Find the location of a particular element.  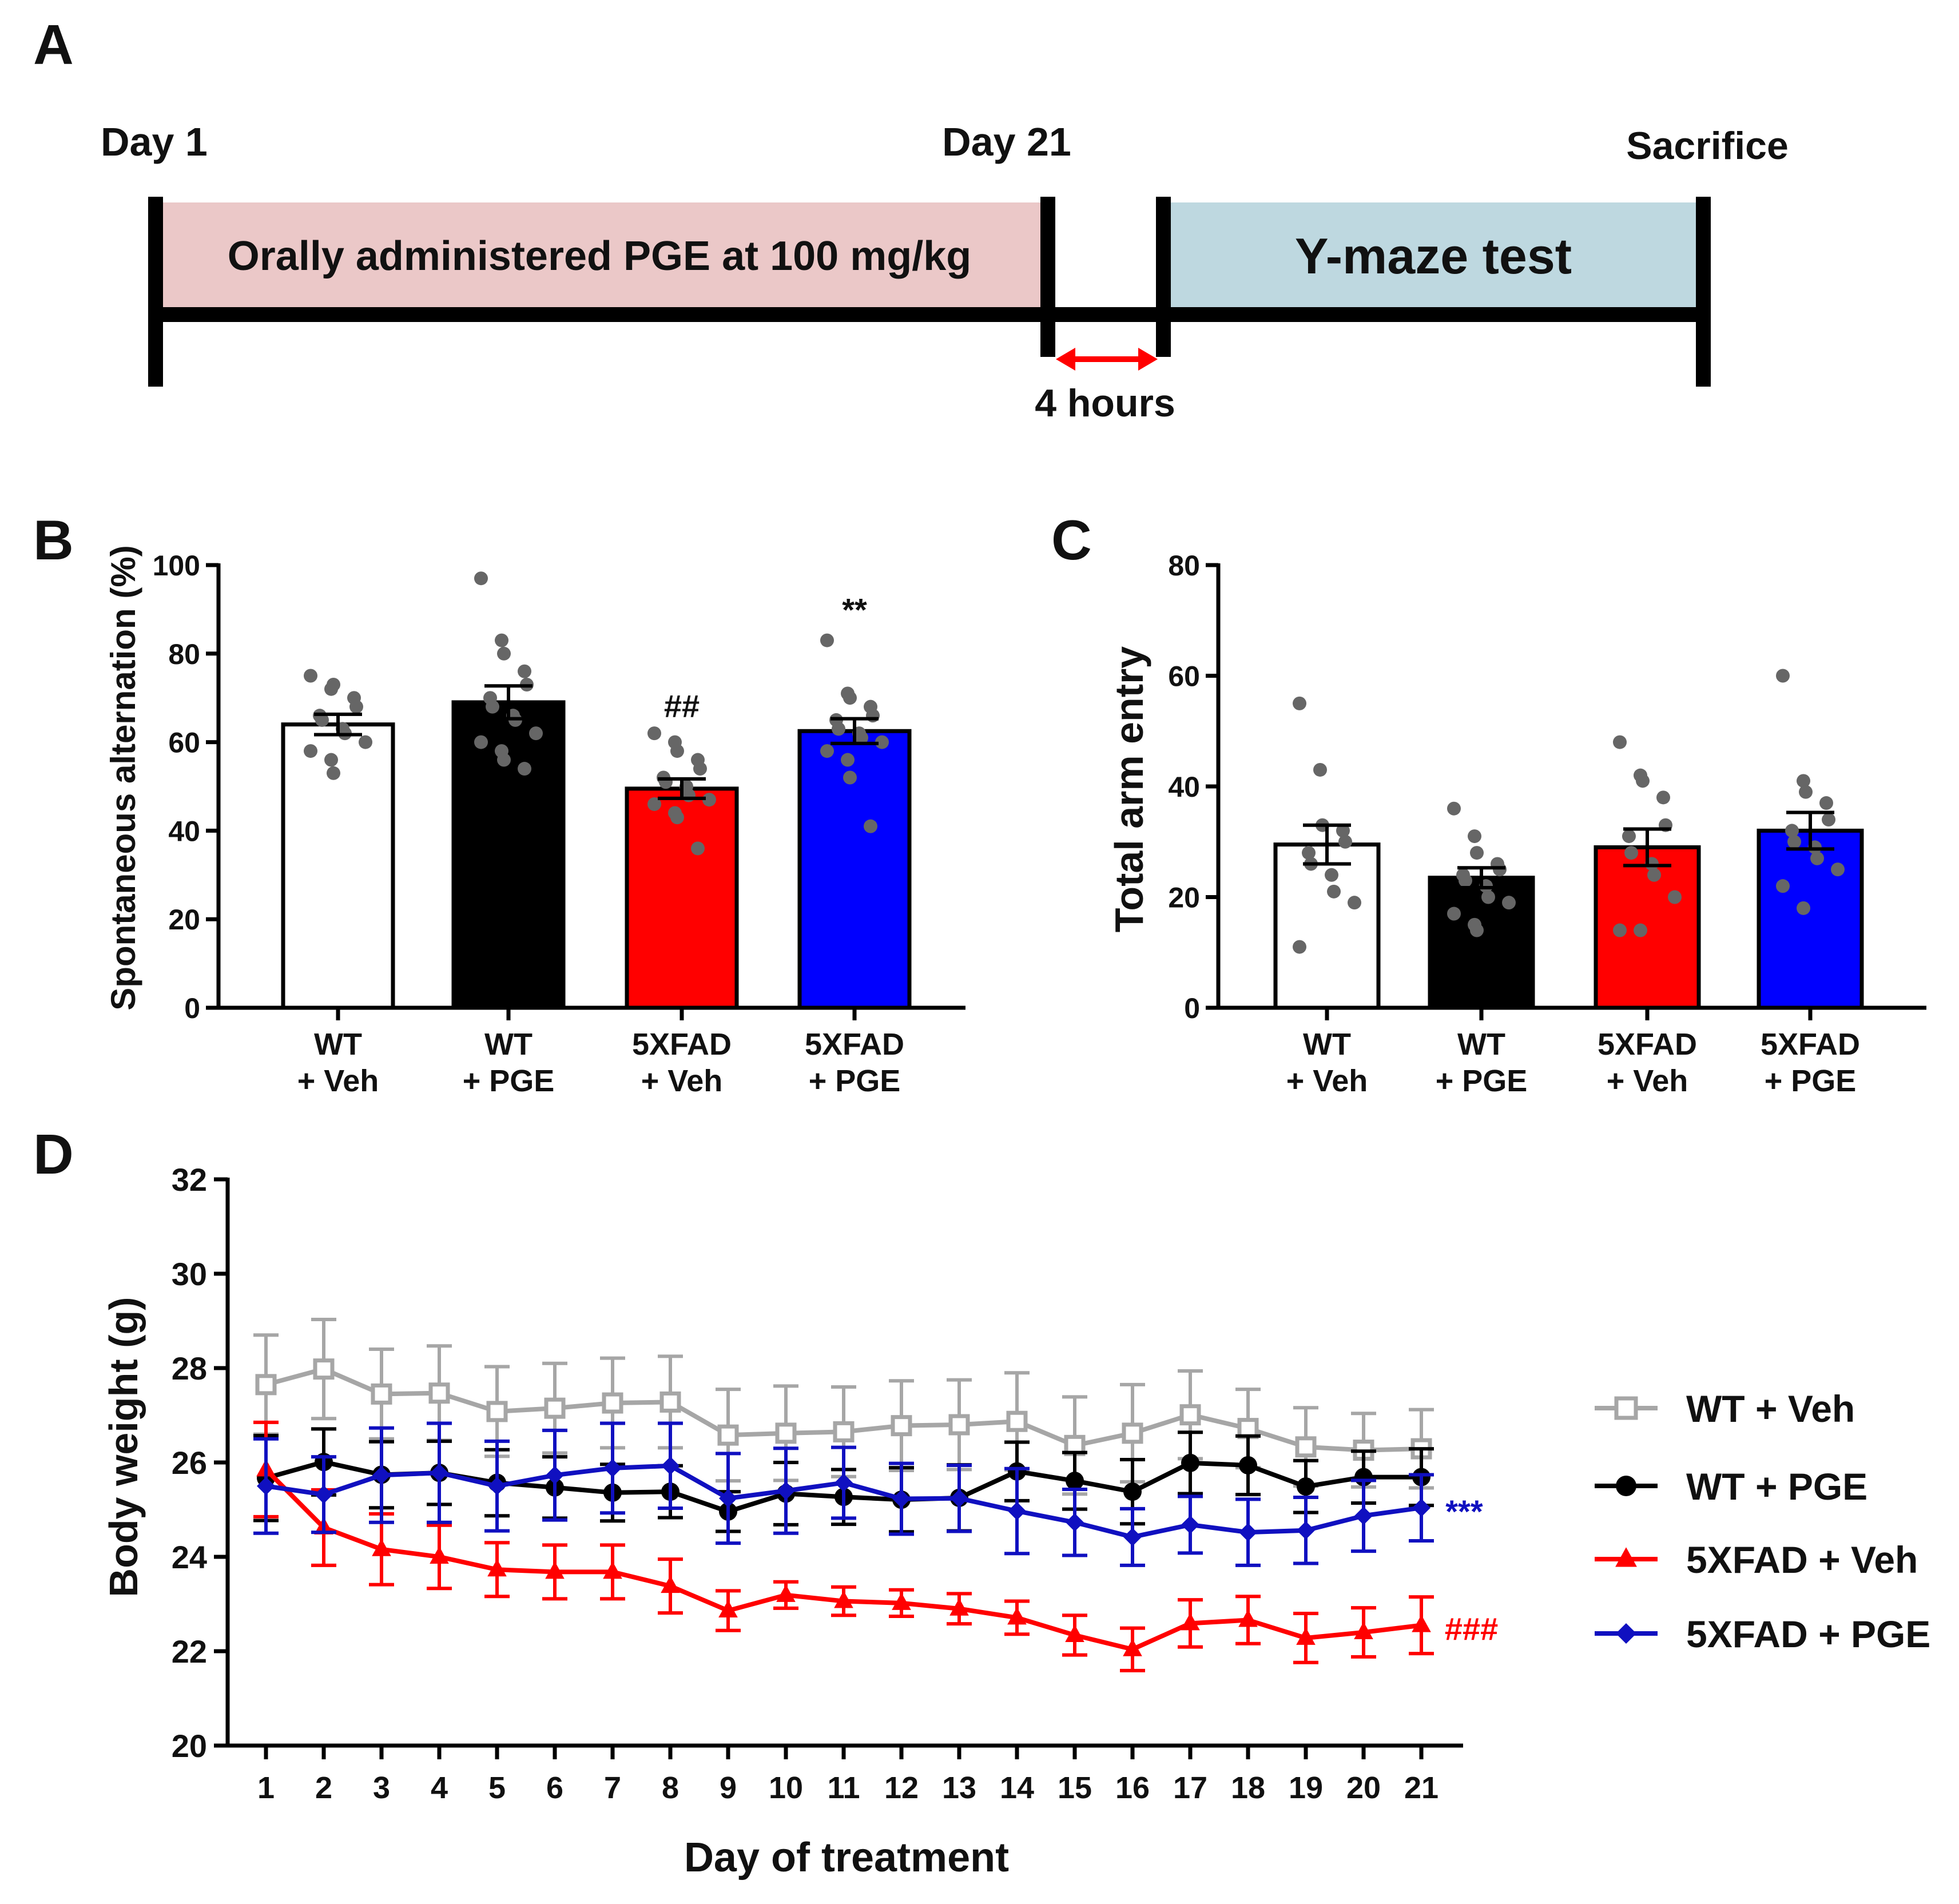

x-tick-label: 14 is located at coordinates (1017, 1788).